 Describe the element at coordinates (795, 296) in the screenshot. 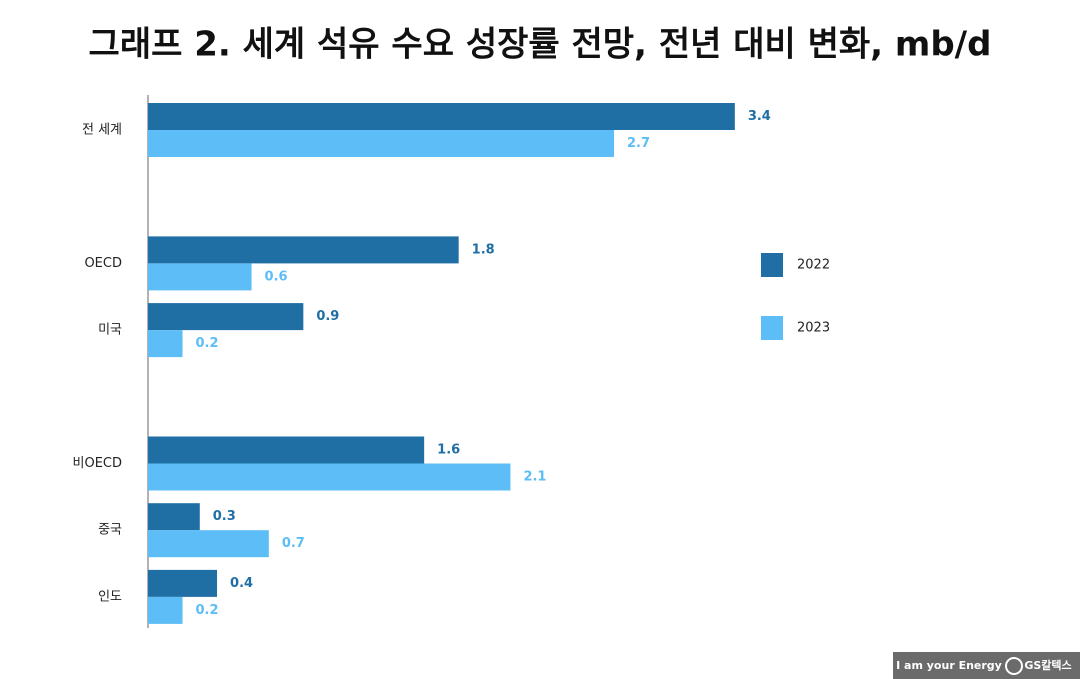

I see `legend: 2022 2023` at that location.